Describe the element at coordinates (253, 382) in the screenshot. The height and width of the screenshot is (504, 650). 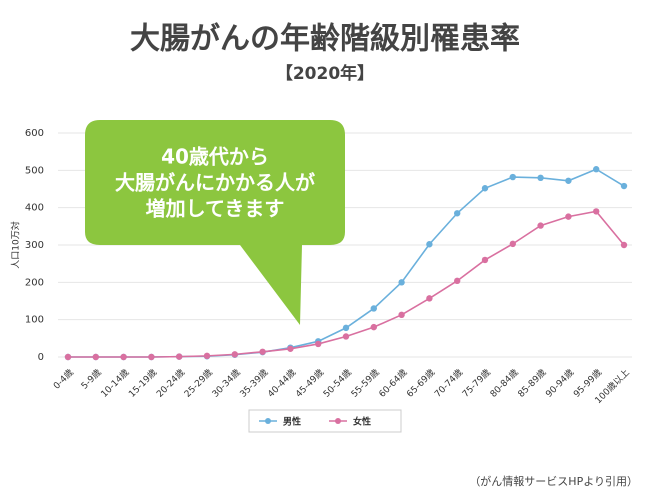
I see `x-tick-label: 35-39歳` at that location.